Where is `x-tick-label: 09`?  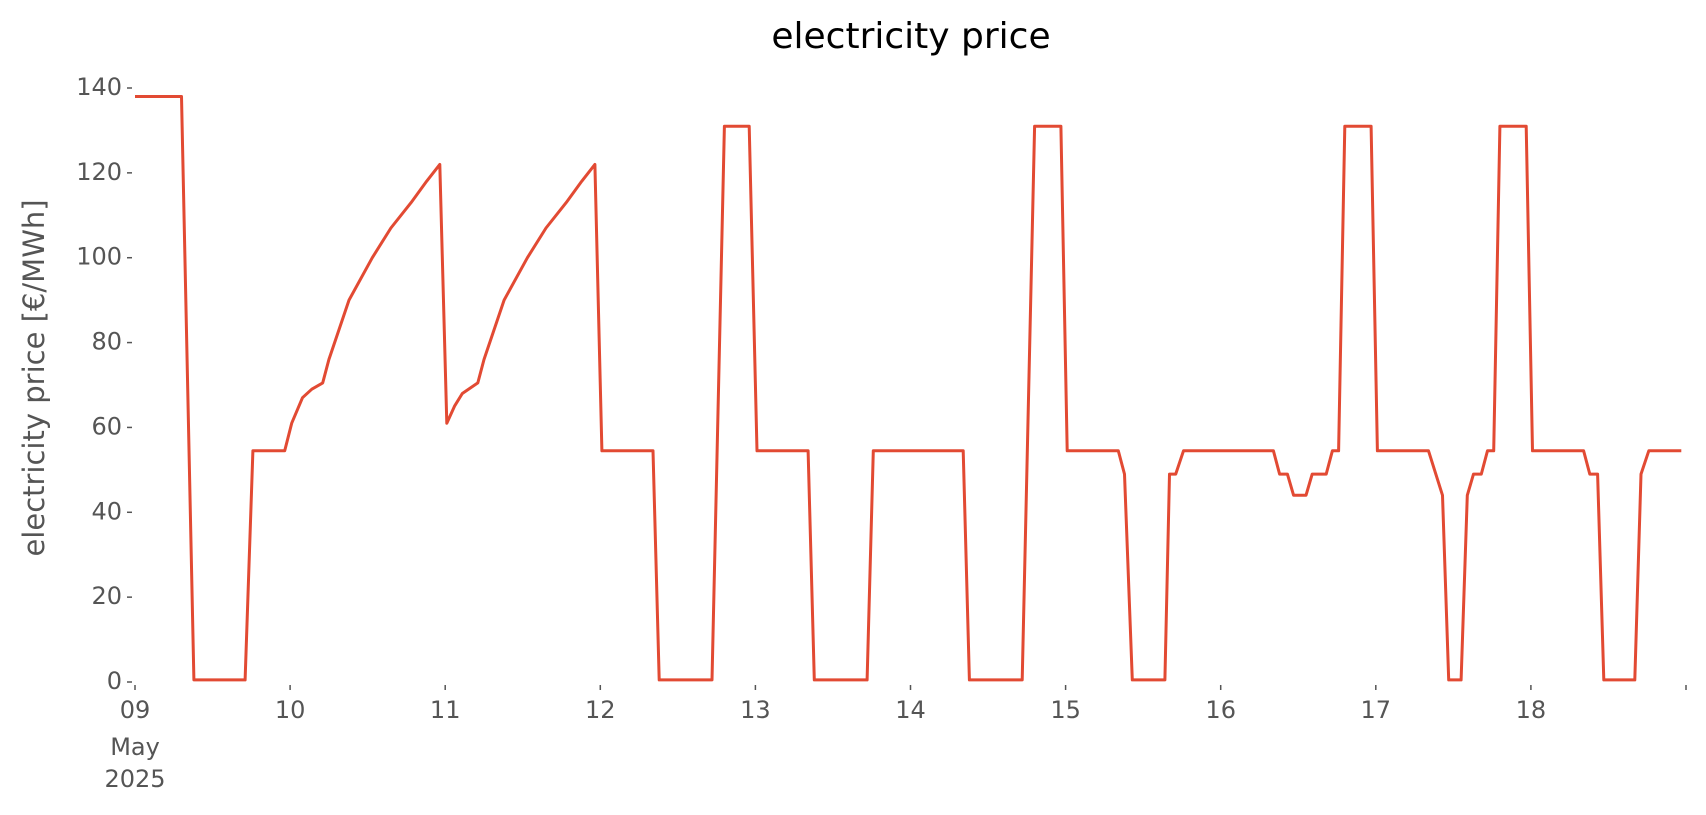
x-tick-label: 09 is located at coordinates (135, 710).